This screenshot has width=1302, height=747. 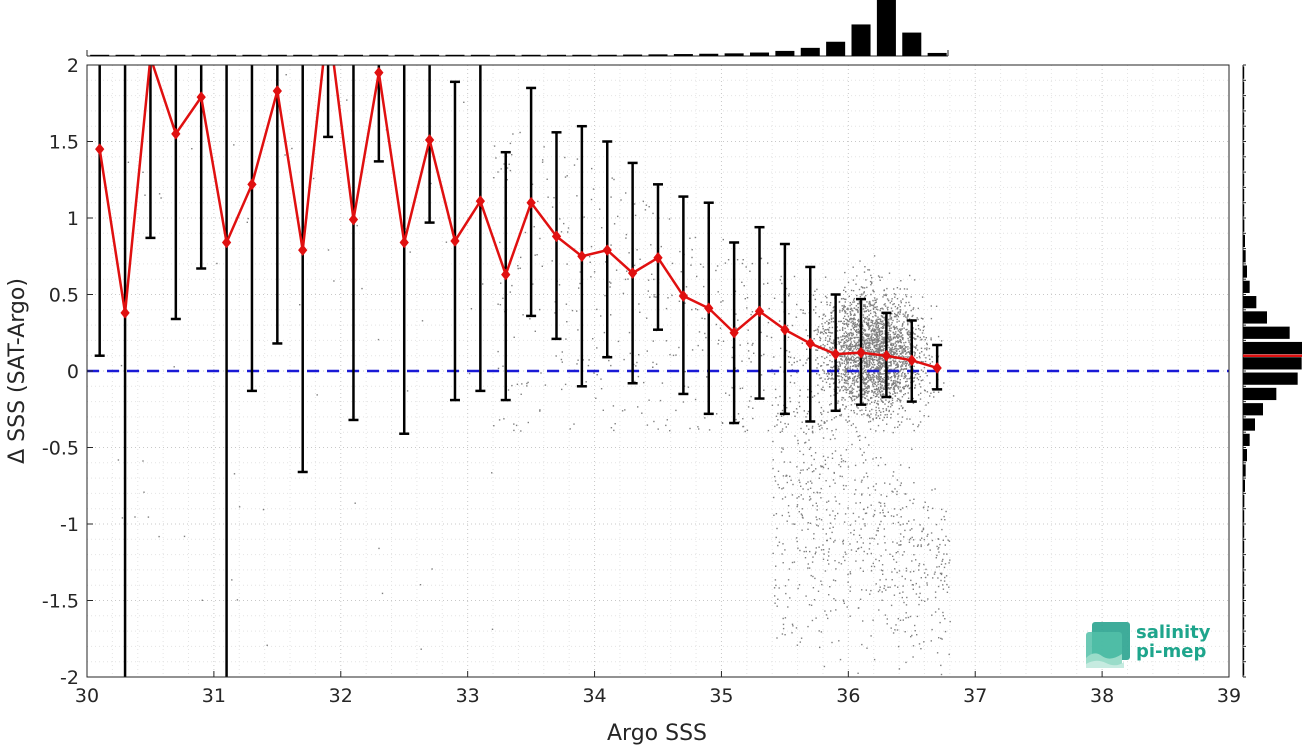 What do you see at coordinates (429, 140) in the screenshot?
I see `mean-marker` at bounding box center [429, 140].